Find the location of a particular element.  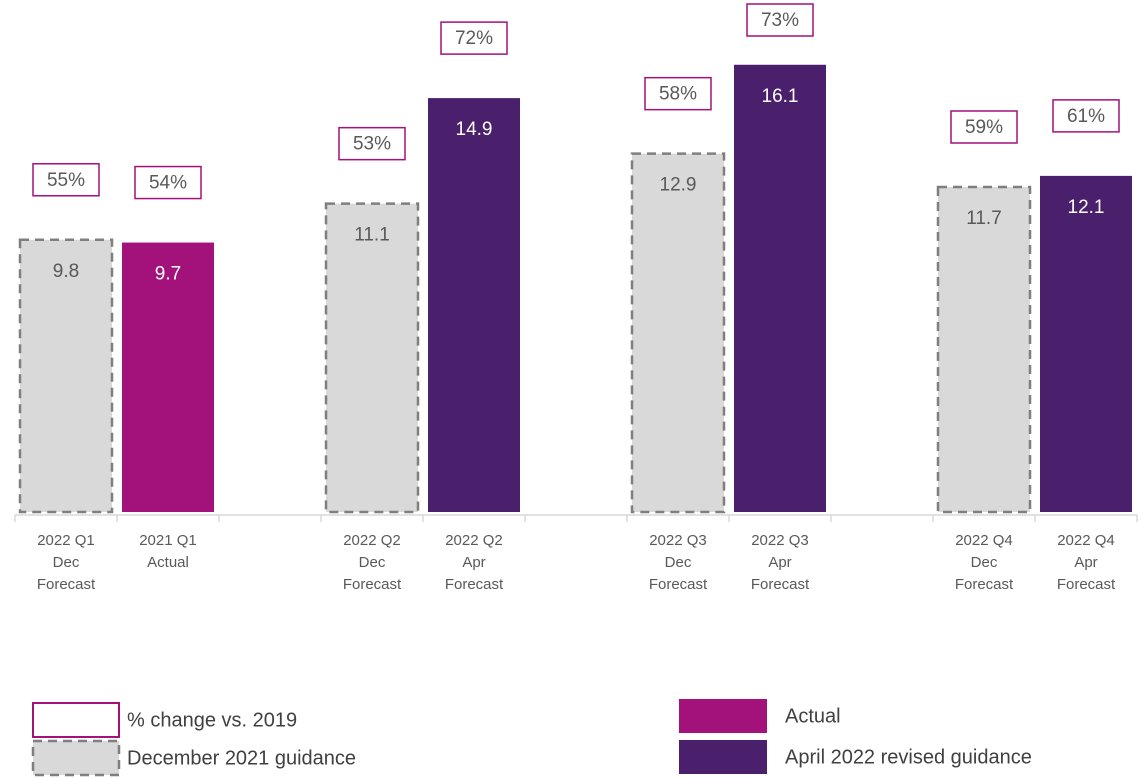

annotation-label: 73% is located at coordinates (780, 20).